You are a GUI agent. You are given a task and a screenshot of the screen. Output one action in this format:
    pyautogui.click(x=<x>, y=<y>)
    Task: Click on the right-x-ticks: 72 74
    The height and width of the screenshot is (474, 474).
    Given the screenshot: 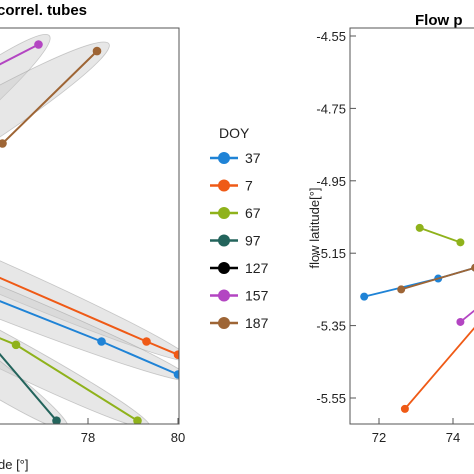 What is the action you would take?
    pyautogui.click(x=416, y=431)
    